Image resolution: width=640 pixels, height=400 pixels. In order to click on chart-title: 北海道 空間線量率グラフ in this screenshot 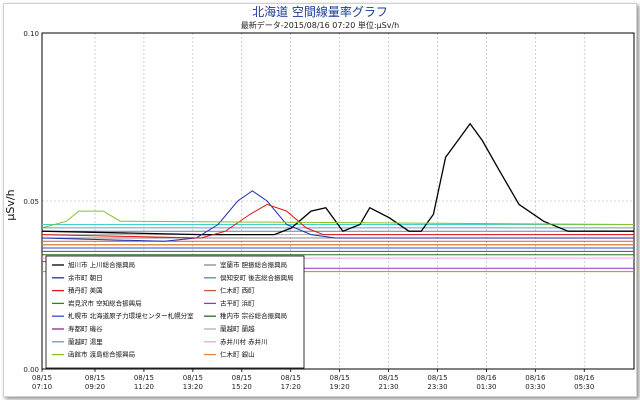, I will do `click(320, 12)`.